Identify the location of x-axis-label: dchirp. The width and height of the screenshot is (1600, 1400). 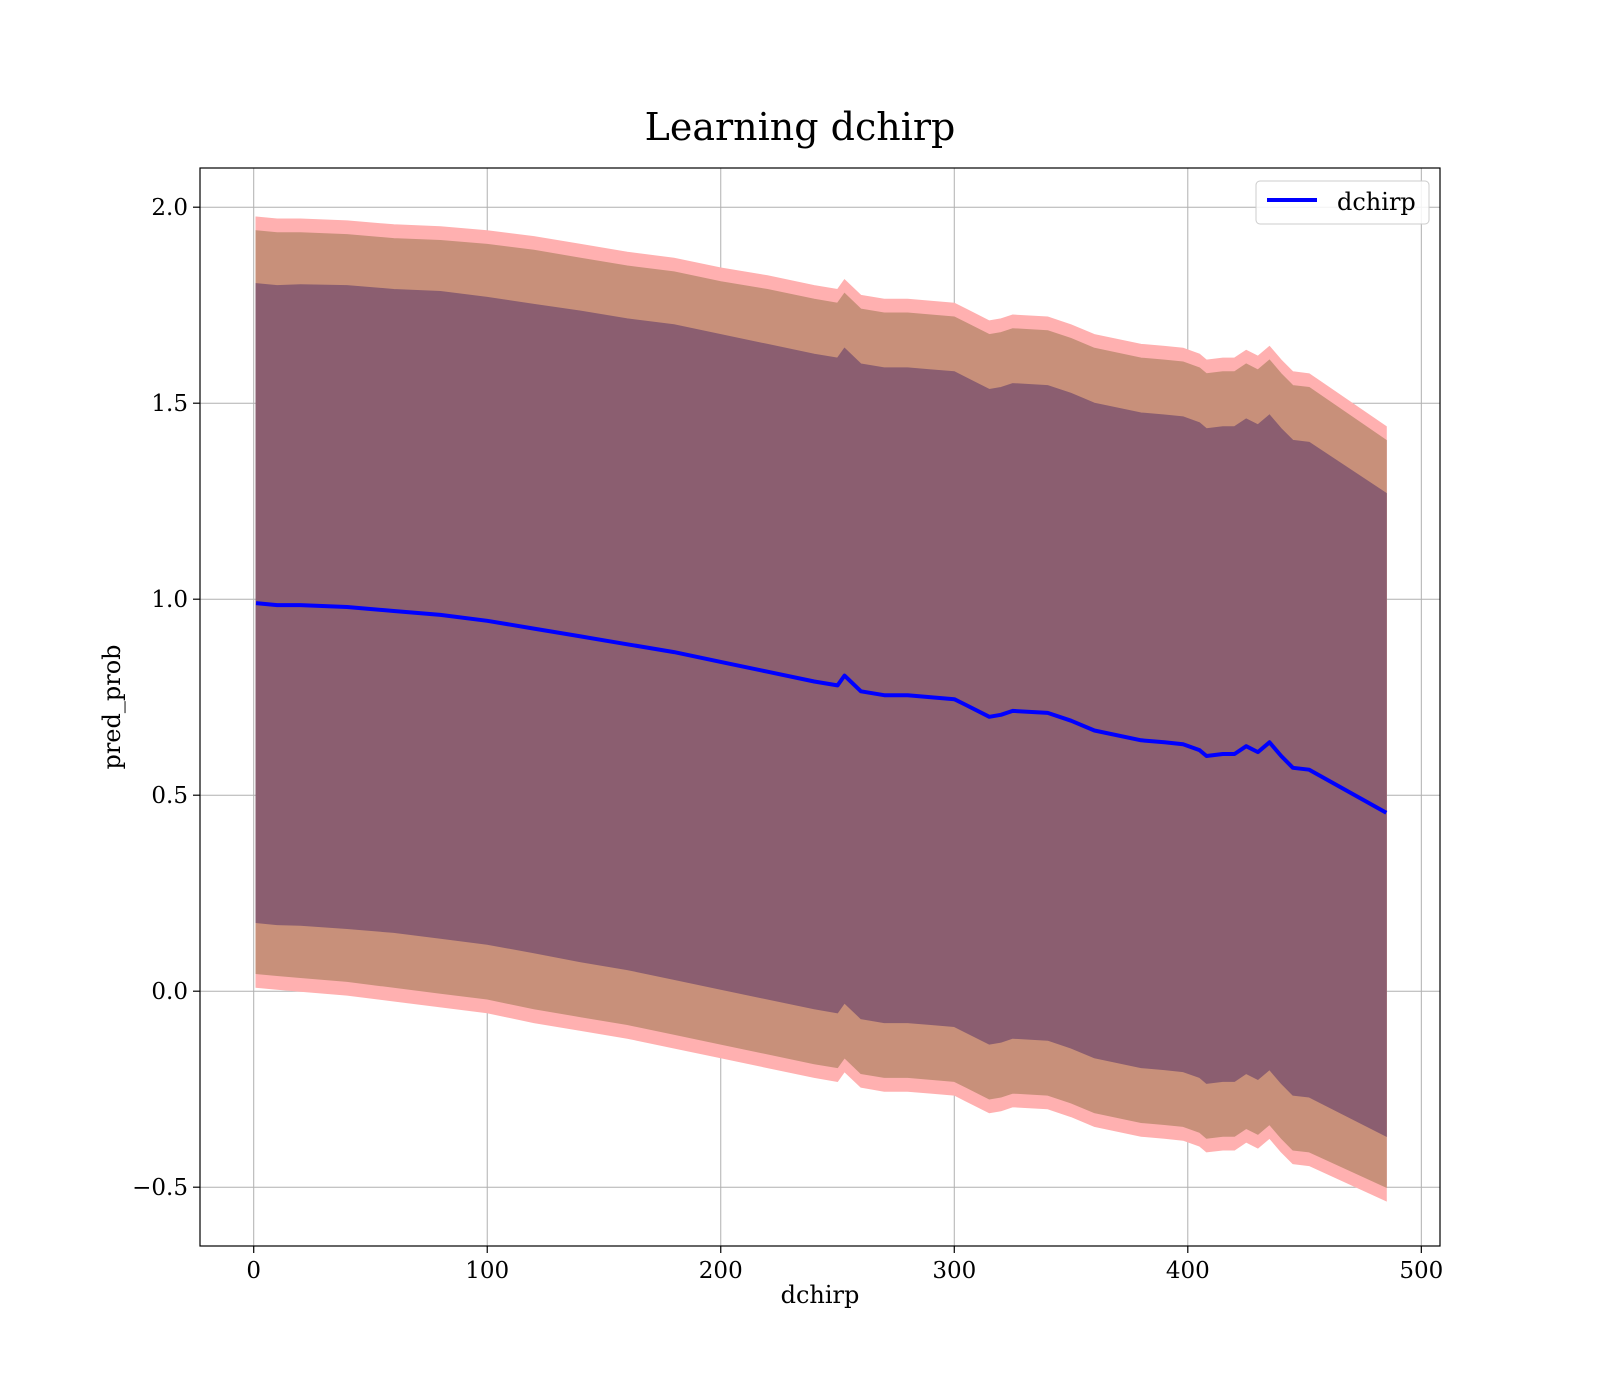
(820, 1295).